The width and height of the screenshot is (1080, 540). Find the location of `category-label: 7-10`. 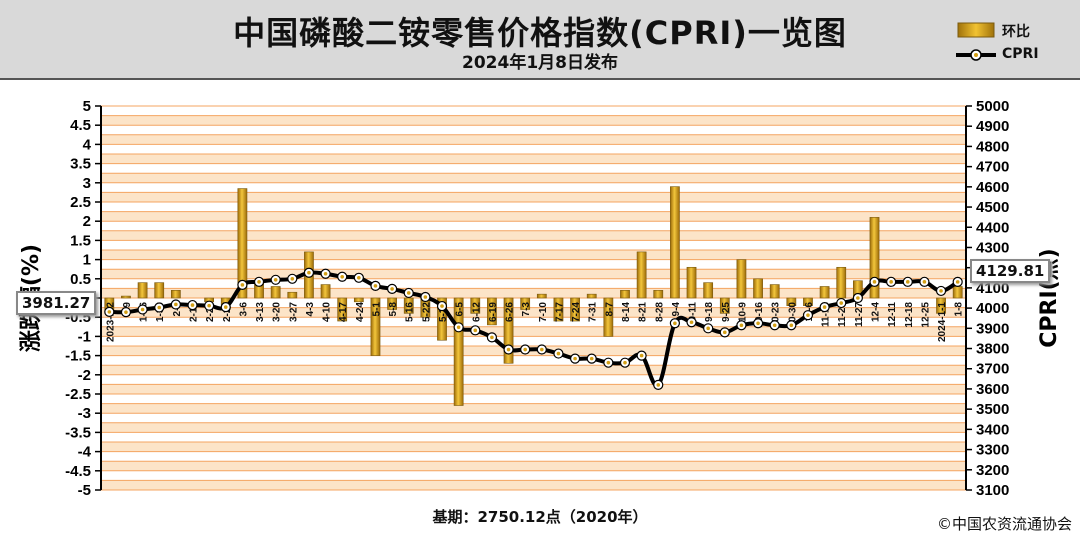

category-label: 7-10 is located at coordinates (543, 312).